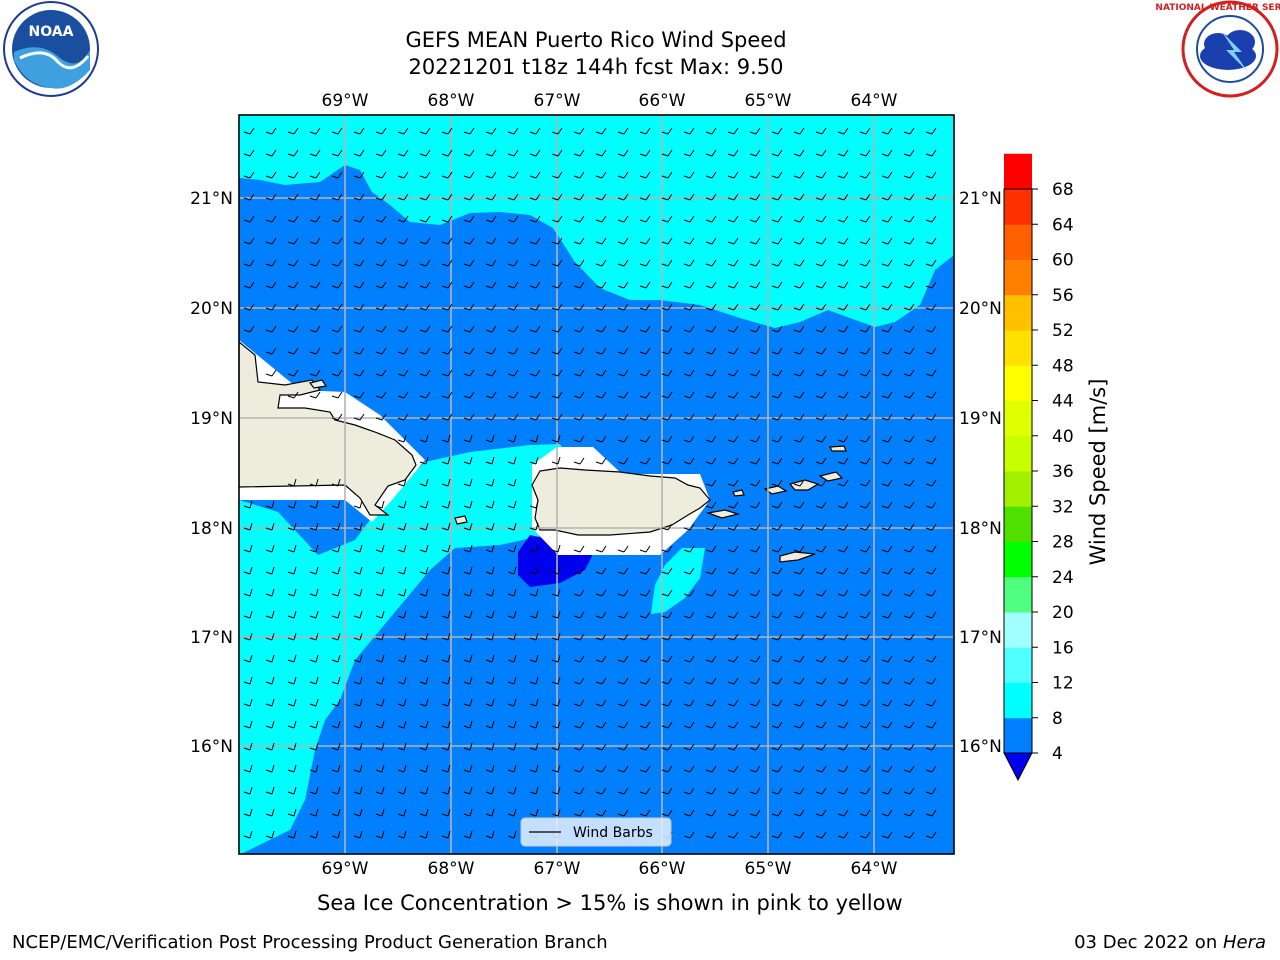 The image size is (1280, 960). I want to click on colorbar-underflow-triangle, so click(1018, 767).